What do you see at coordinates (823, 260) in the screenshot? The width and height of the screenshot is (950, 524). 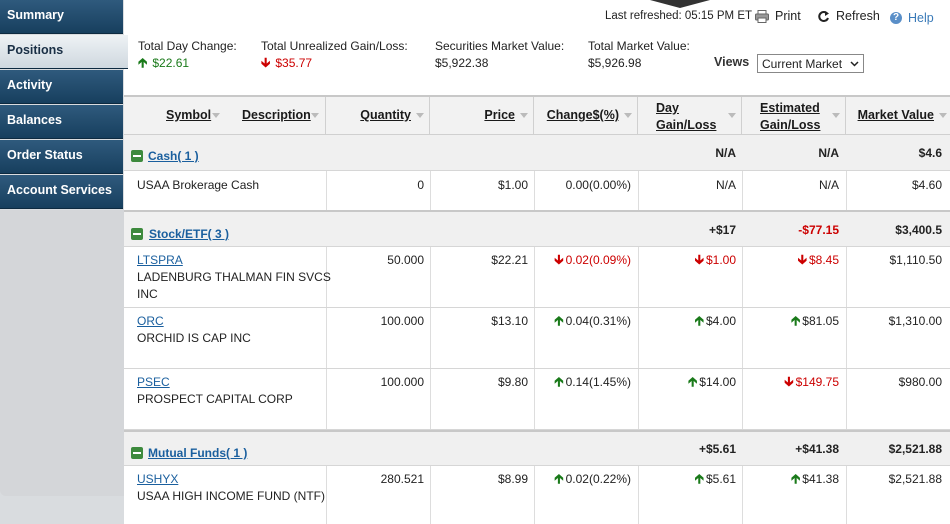 I see `row-est-gl-value: $8.45` at bounding box center [823, 260].